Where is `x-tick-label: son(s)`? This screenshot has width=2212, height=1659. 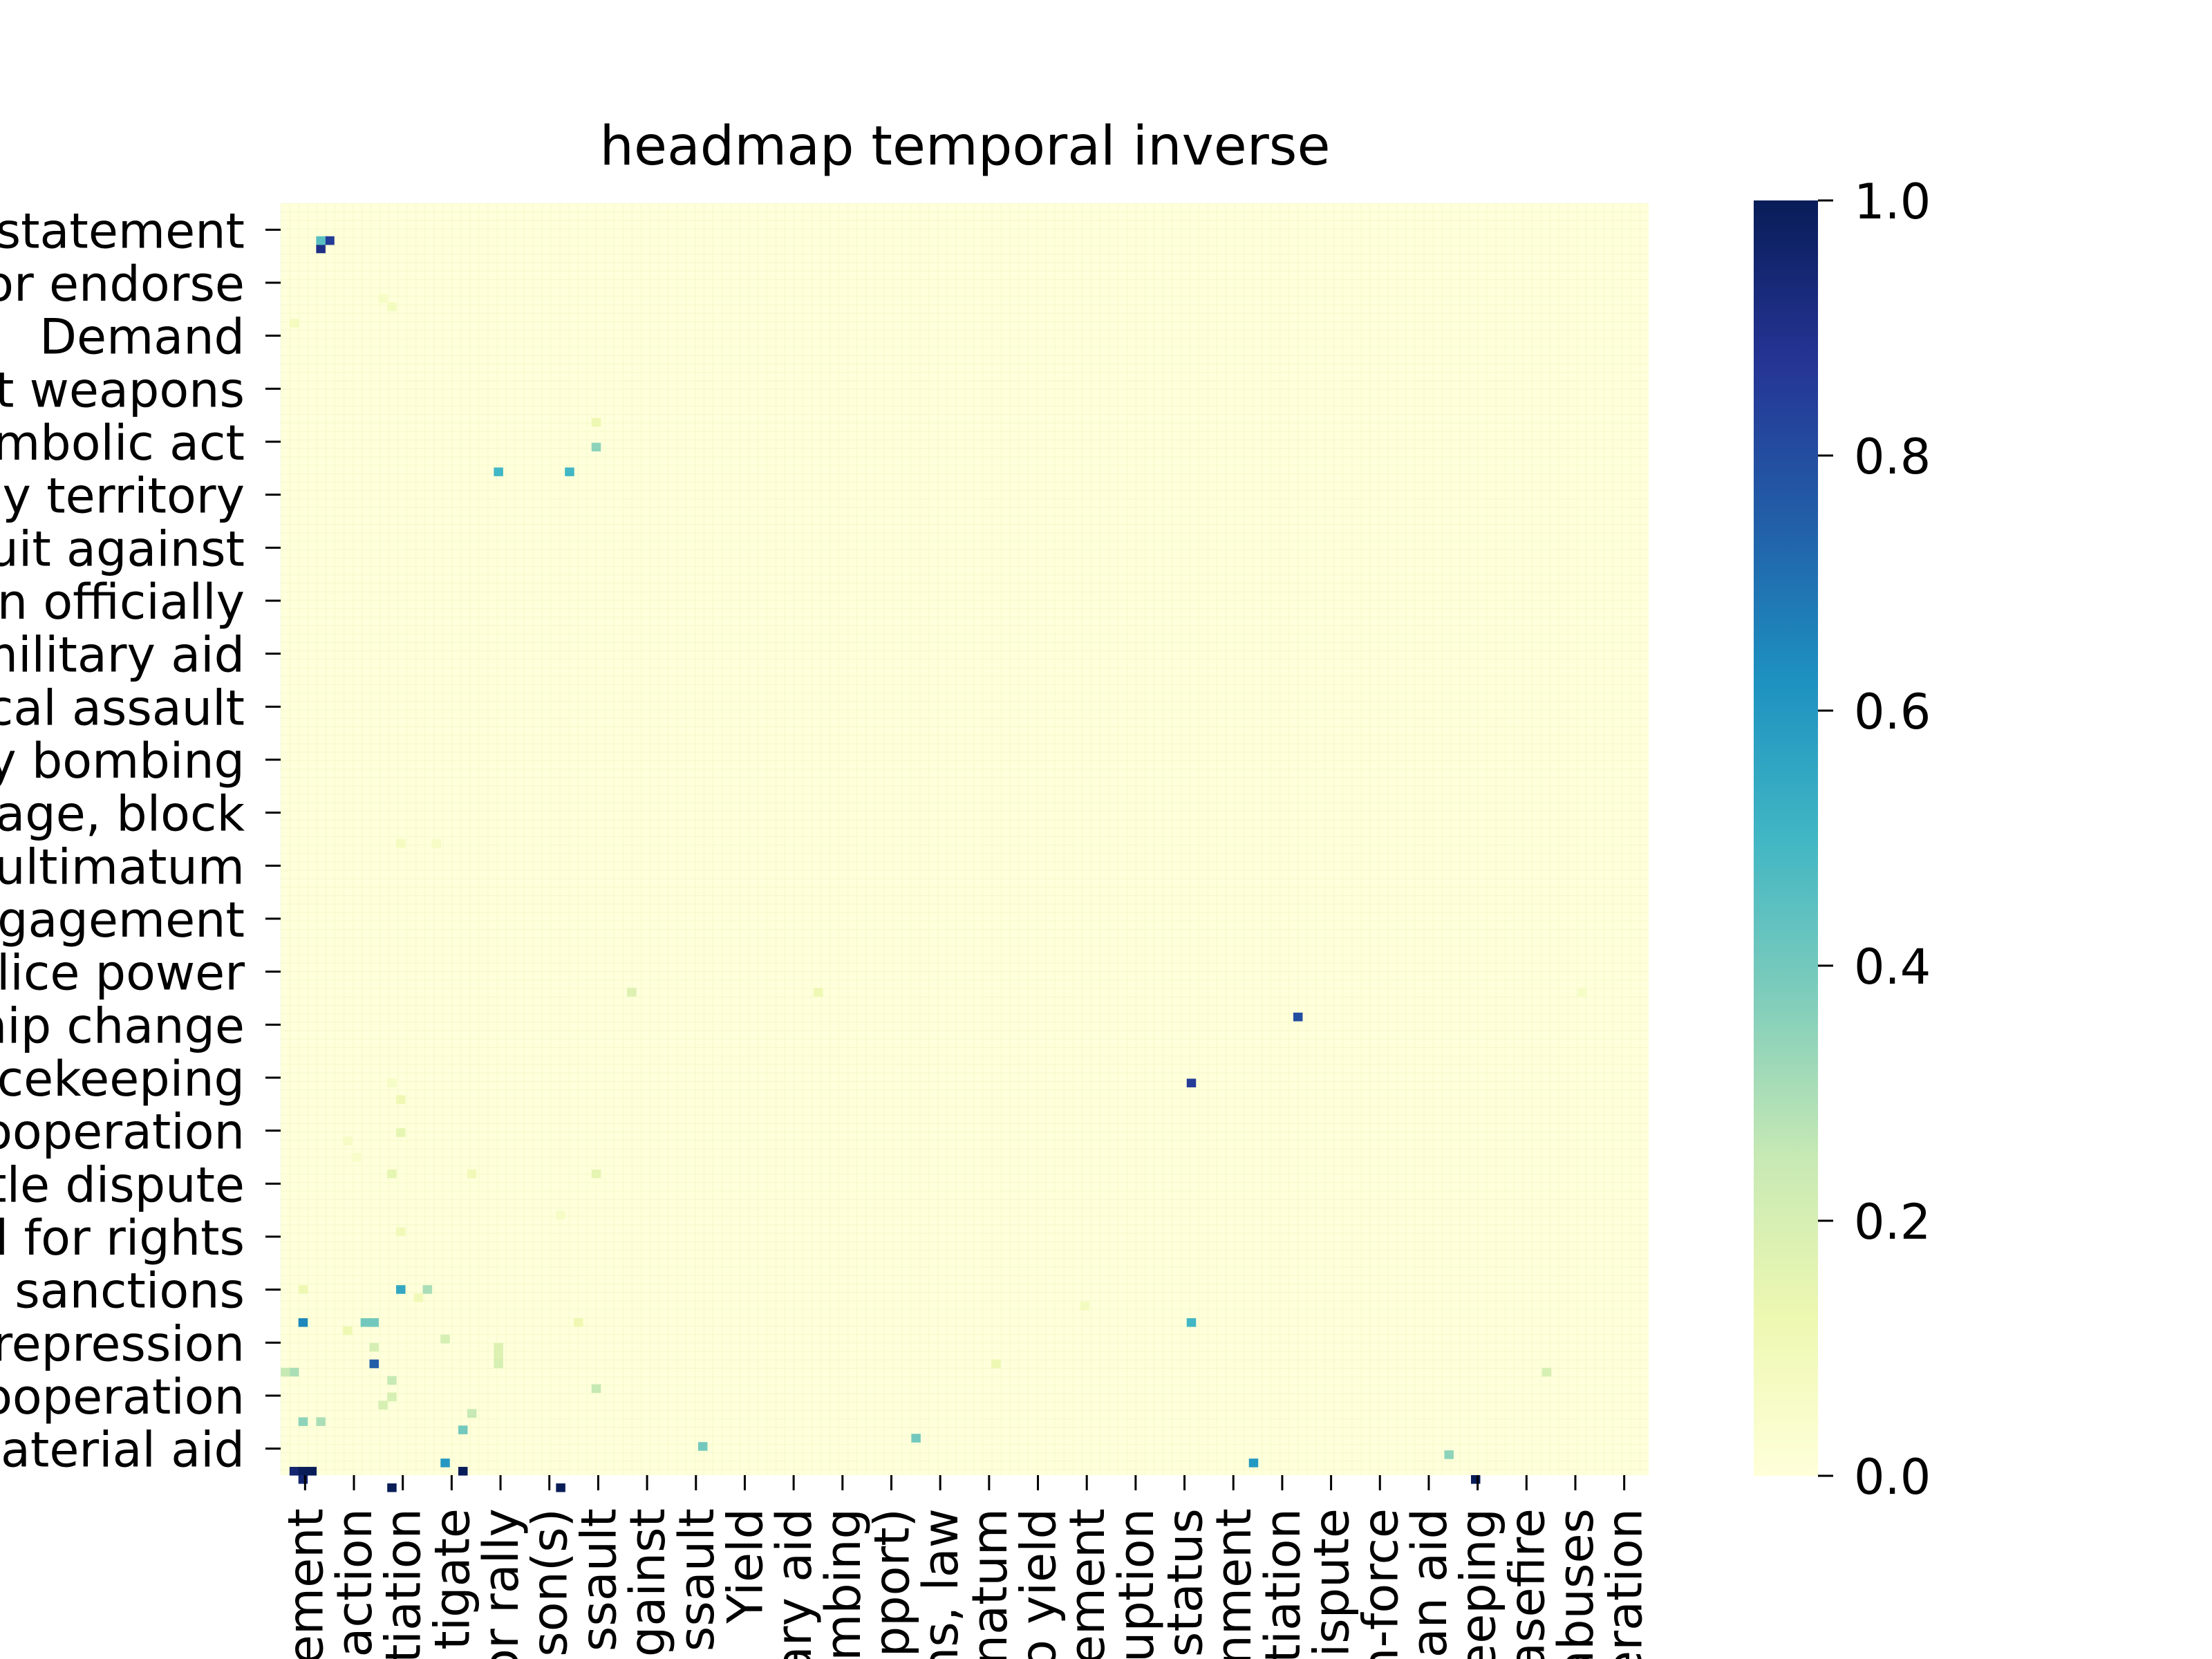 x-tick-label: son(s) is located at coordinates (550, 1582).